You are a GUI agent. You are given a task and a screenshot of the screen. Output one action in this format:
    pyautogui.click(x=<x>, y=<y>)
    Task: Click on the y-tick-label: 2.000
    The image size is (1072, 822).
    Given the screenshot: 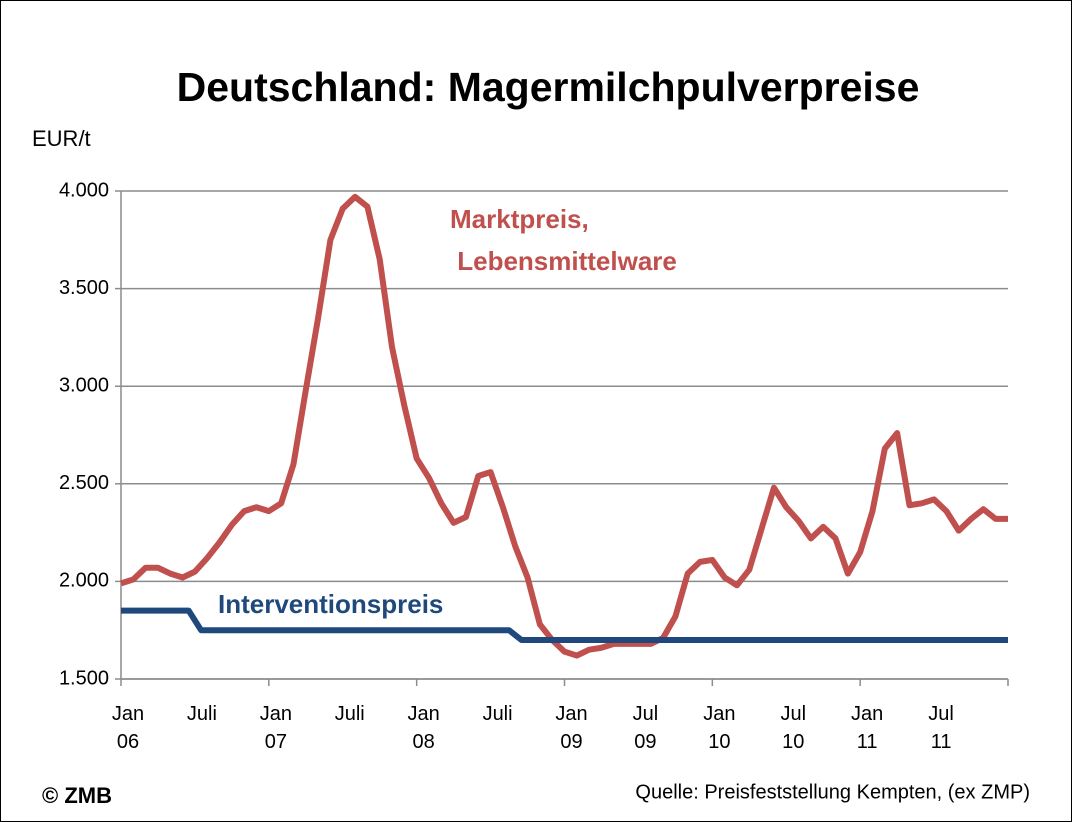 What is the action you would take?
    pyautogui.click(x=84, y=581)
    